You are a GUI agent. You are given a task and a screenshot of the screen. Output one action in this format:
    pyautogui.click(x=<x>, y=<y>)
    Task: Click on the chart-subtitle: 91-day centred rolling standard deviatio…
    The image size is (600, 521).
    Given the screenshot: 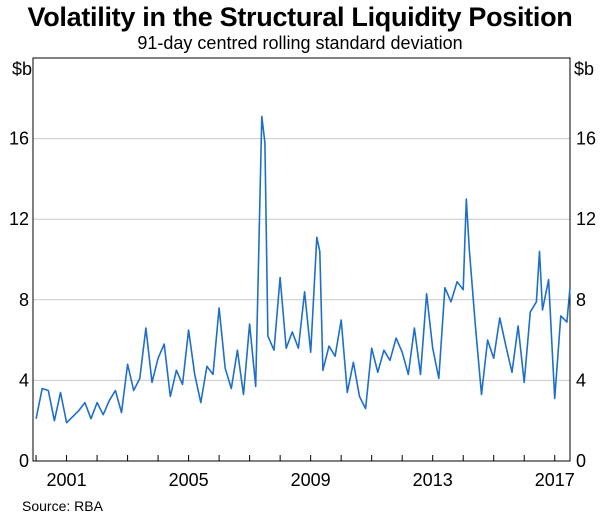 What is the action you would take?
    pyautogui.click(x=300, y=43)
    